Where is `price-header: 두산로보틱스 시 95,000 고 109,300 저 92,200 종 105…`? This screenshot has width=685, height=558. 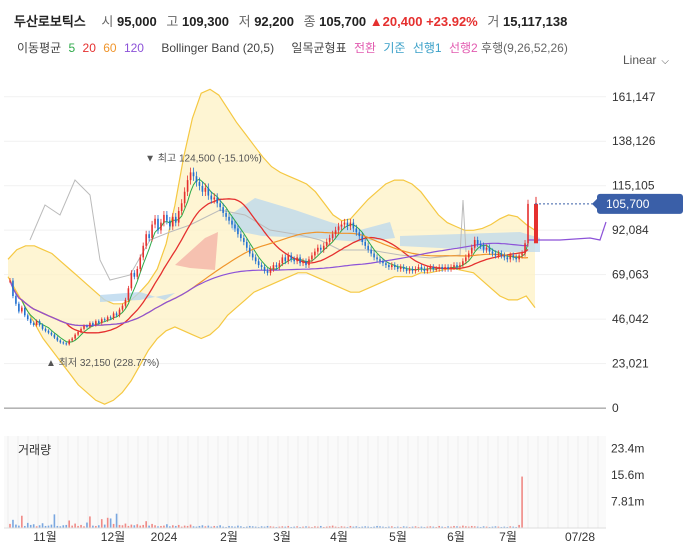 price-header: 두산로보틱스 시 95,000 고 109,300 저 92,200 종 105… is located at coordinates (290, 20).